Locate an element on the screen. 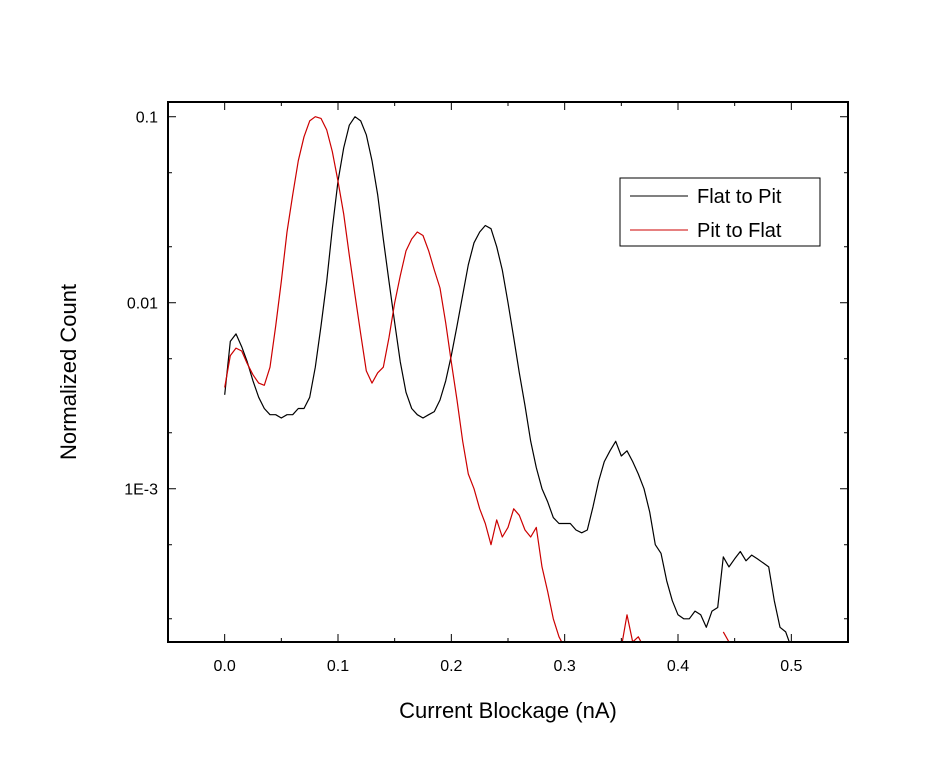 This screenshot has height=775, width=947. legend-label-pit-to-flat: Pit to Flat is located at coordinates (739, 231).